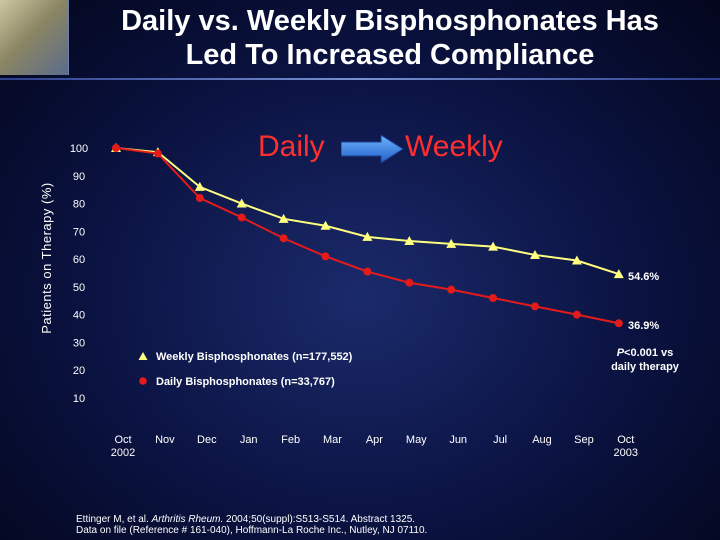 The image size is (720, 540). What do you see at coordinates (249, 440) in the screenshot?
I see `x-tick-label: Jan` at bounding box center [249, 440].